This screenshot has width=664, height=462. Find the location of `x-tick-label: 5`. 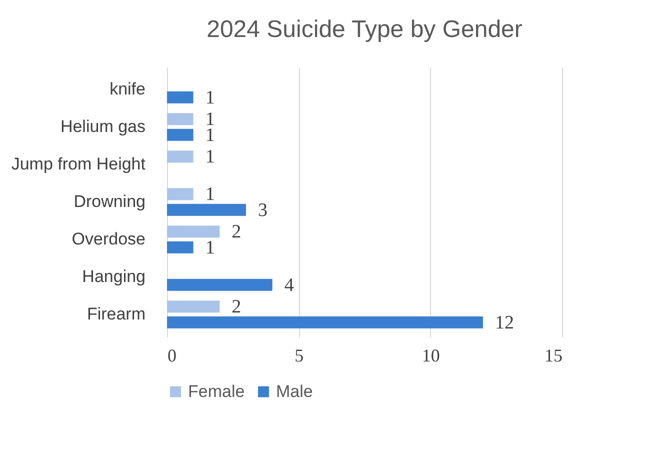

x-tick-label: 5 is located at coordinates (299, 356).